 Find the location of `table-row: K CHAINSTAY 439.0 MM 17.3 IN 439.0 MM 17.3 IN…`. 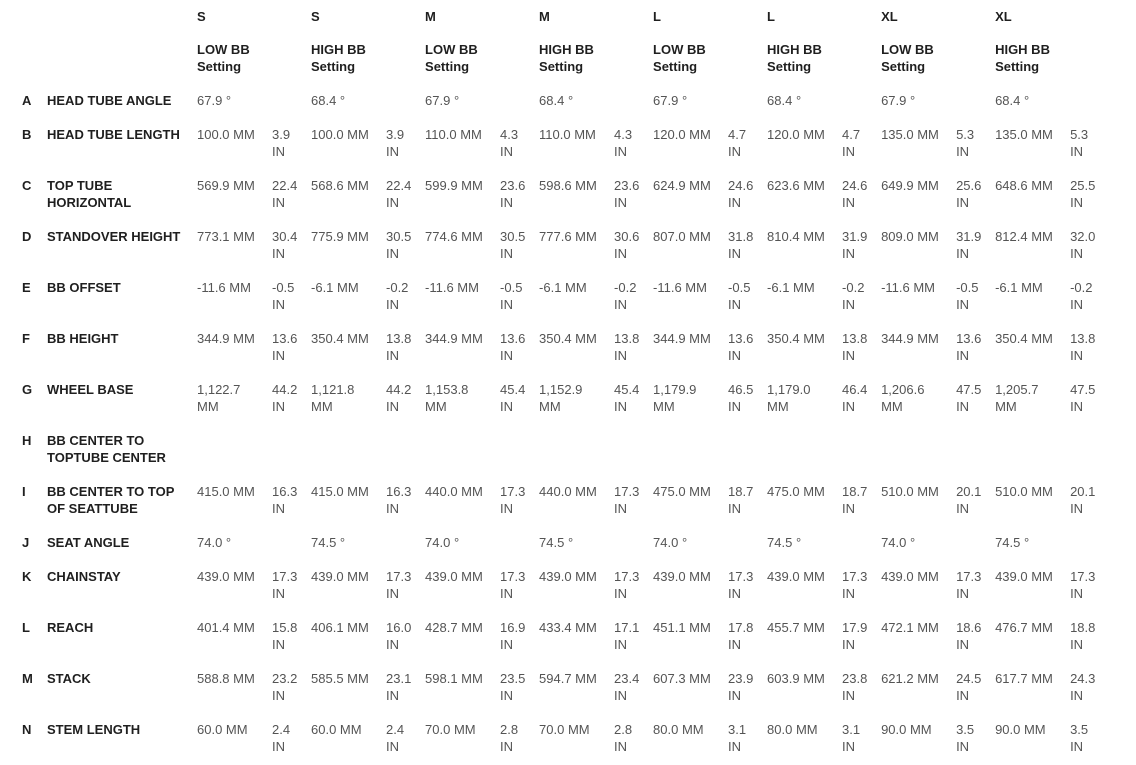

table-row: K CHAINSTAY 439.0 MM 17.3 IN 439.0 MM 17.3 IN… is located at coordinates (565, 593).